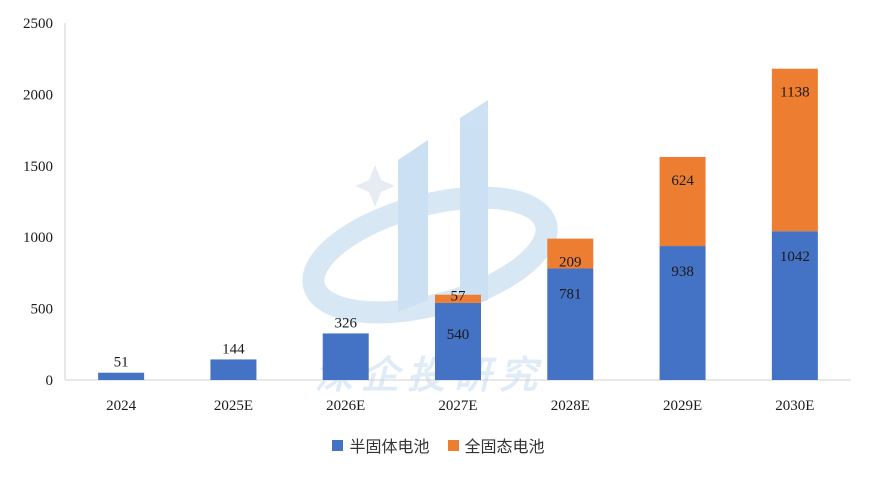  What do you see at coordinates (682, 201) in the screenshot?
I see `bar-all-solid-2029E` at bounding box center [682, 201].